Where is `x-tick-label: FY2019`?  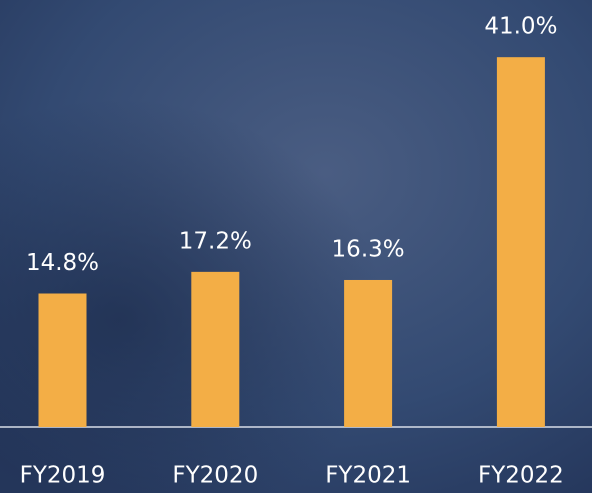
x-tick-label: FY2019 is located at coordinates (63, 476).